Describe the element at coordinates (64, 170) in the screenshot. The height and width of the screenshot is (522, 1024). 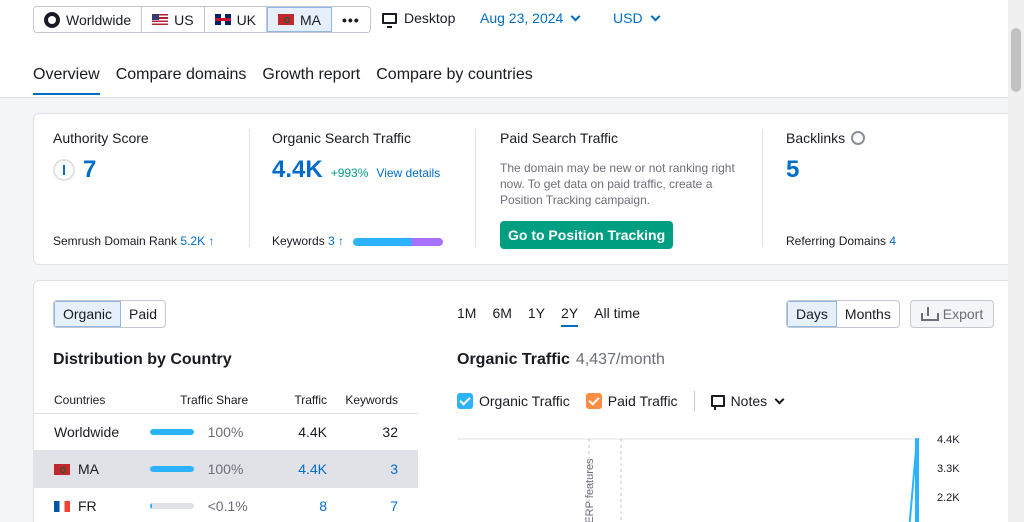
I see `authority-gauge-icon` at that location.